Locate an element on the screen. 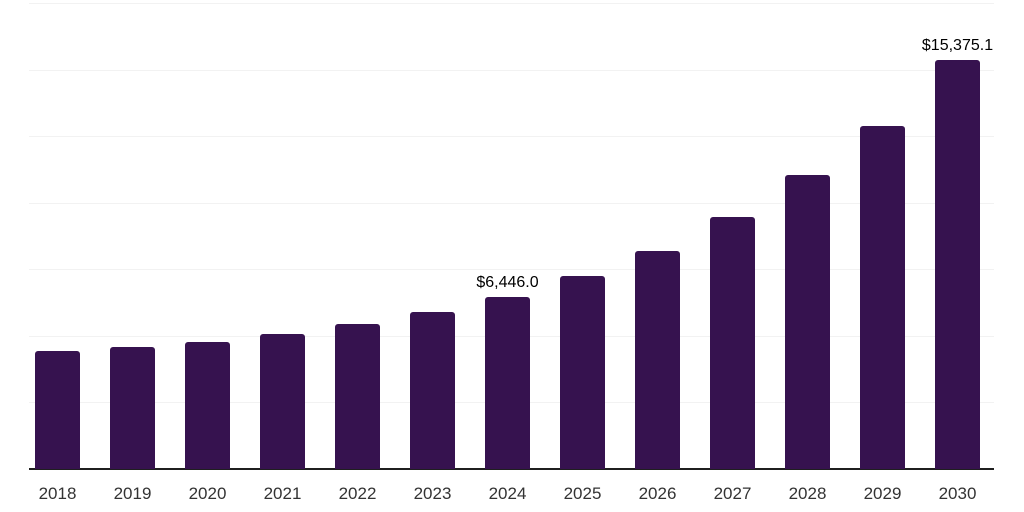  data-label-2024: $6,446.0 is located at coordinates (507, 283).